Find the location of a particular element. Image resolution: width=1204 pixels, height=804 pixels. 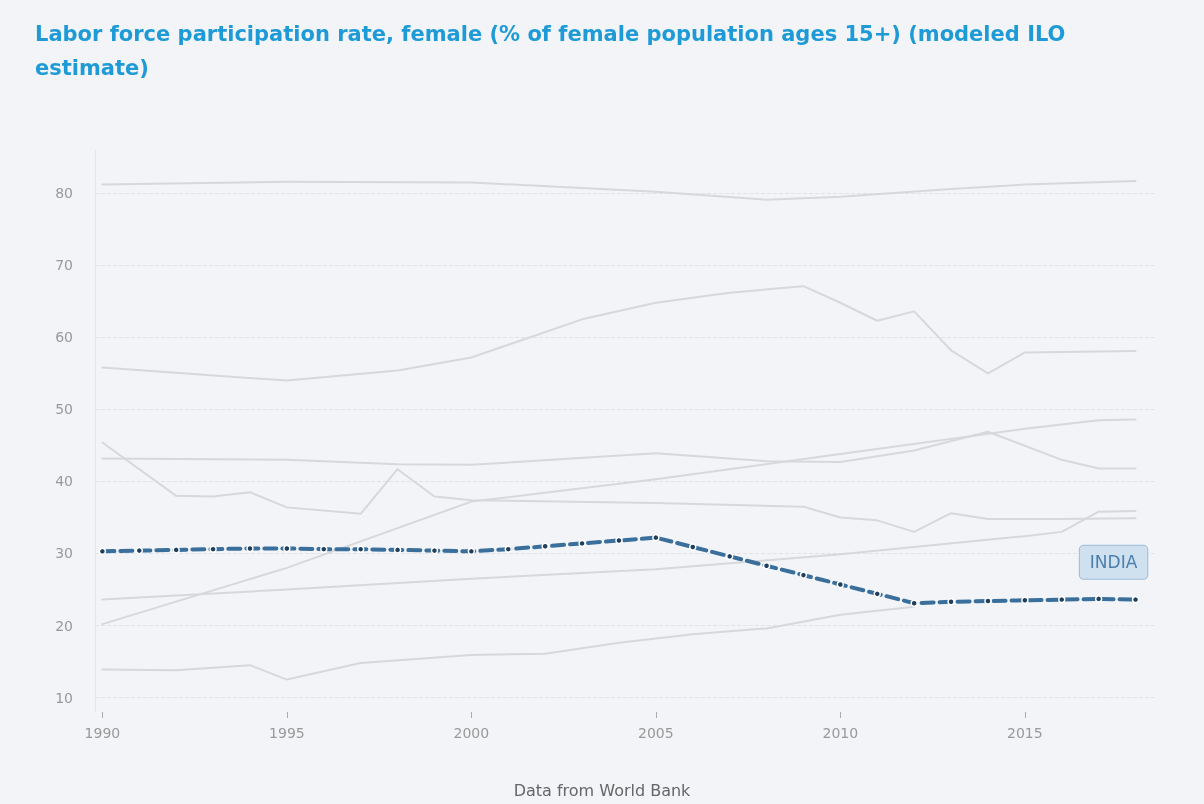

x-tick-label: 2005 is located at coordinates (656, 733).